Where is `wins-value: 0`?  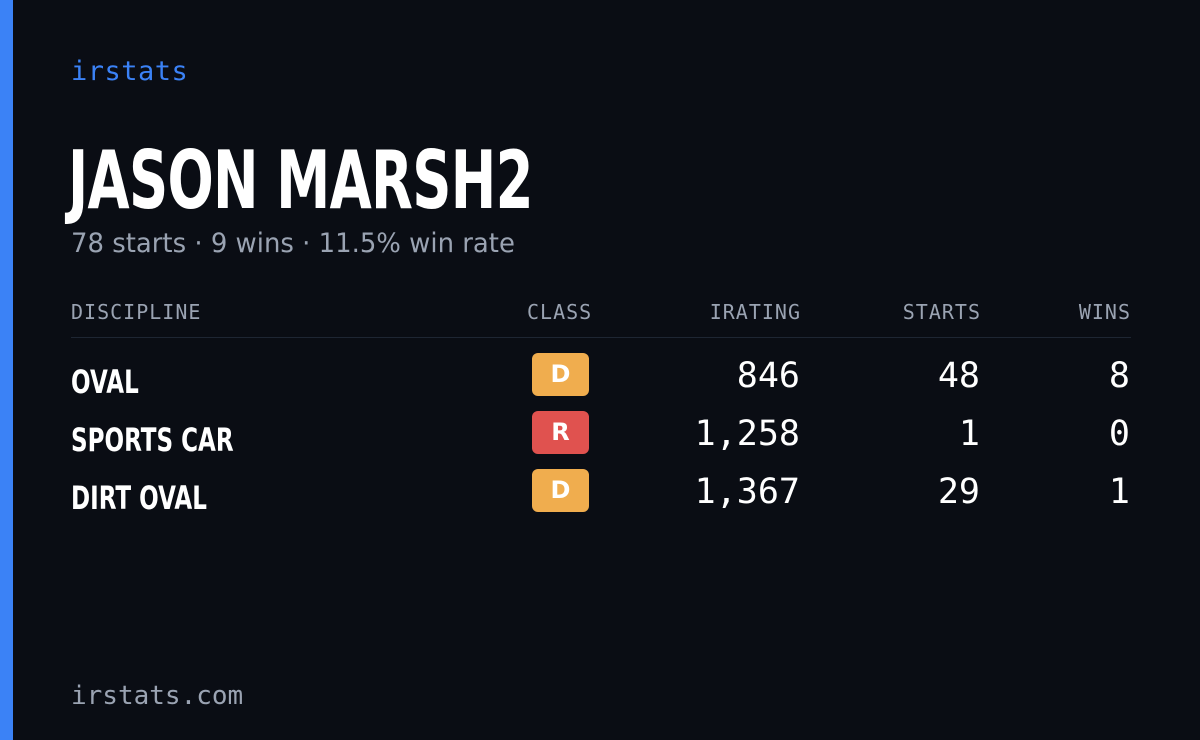
wins-value: 0 is located at coordinates (1119, 434).